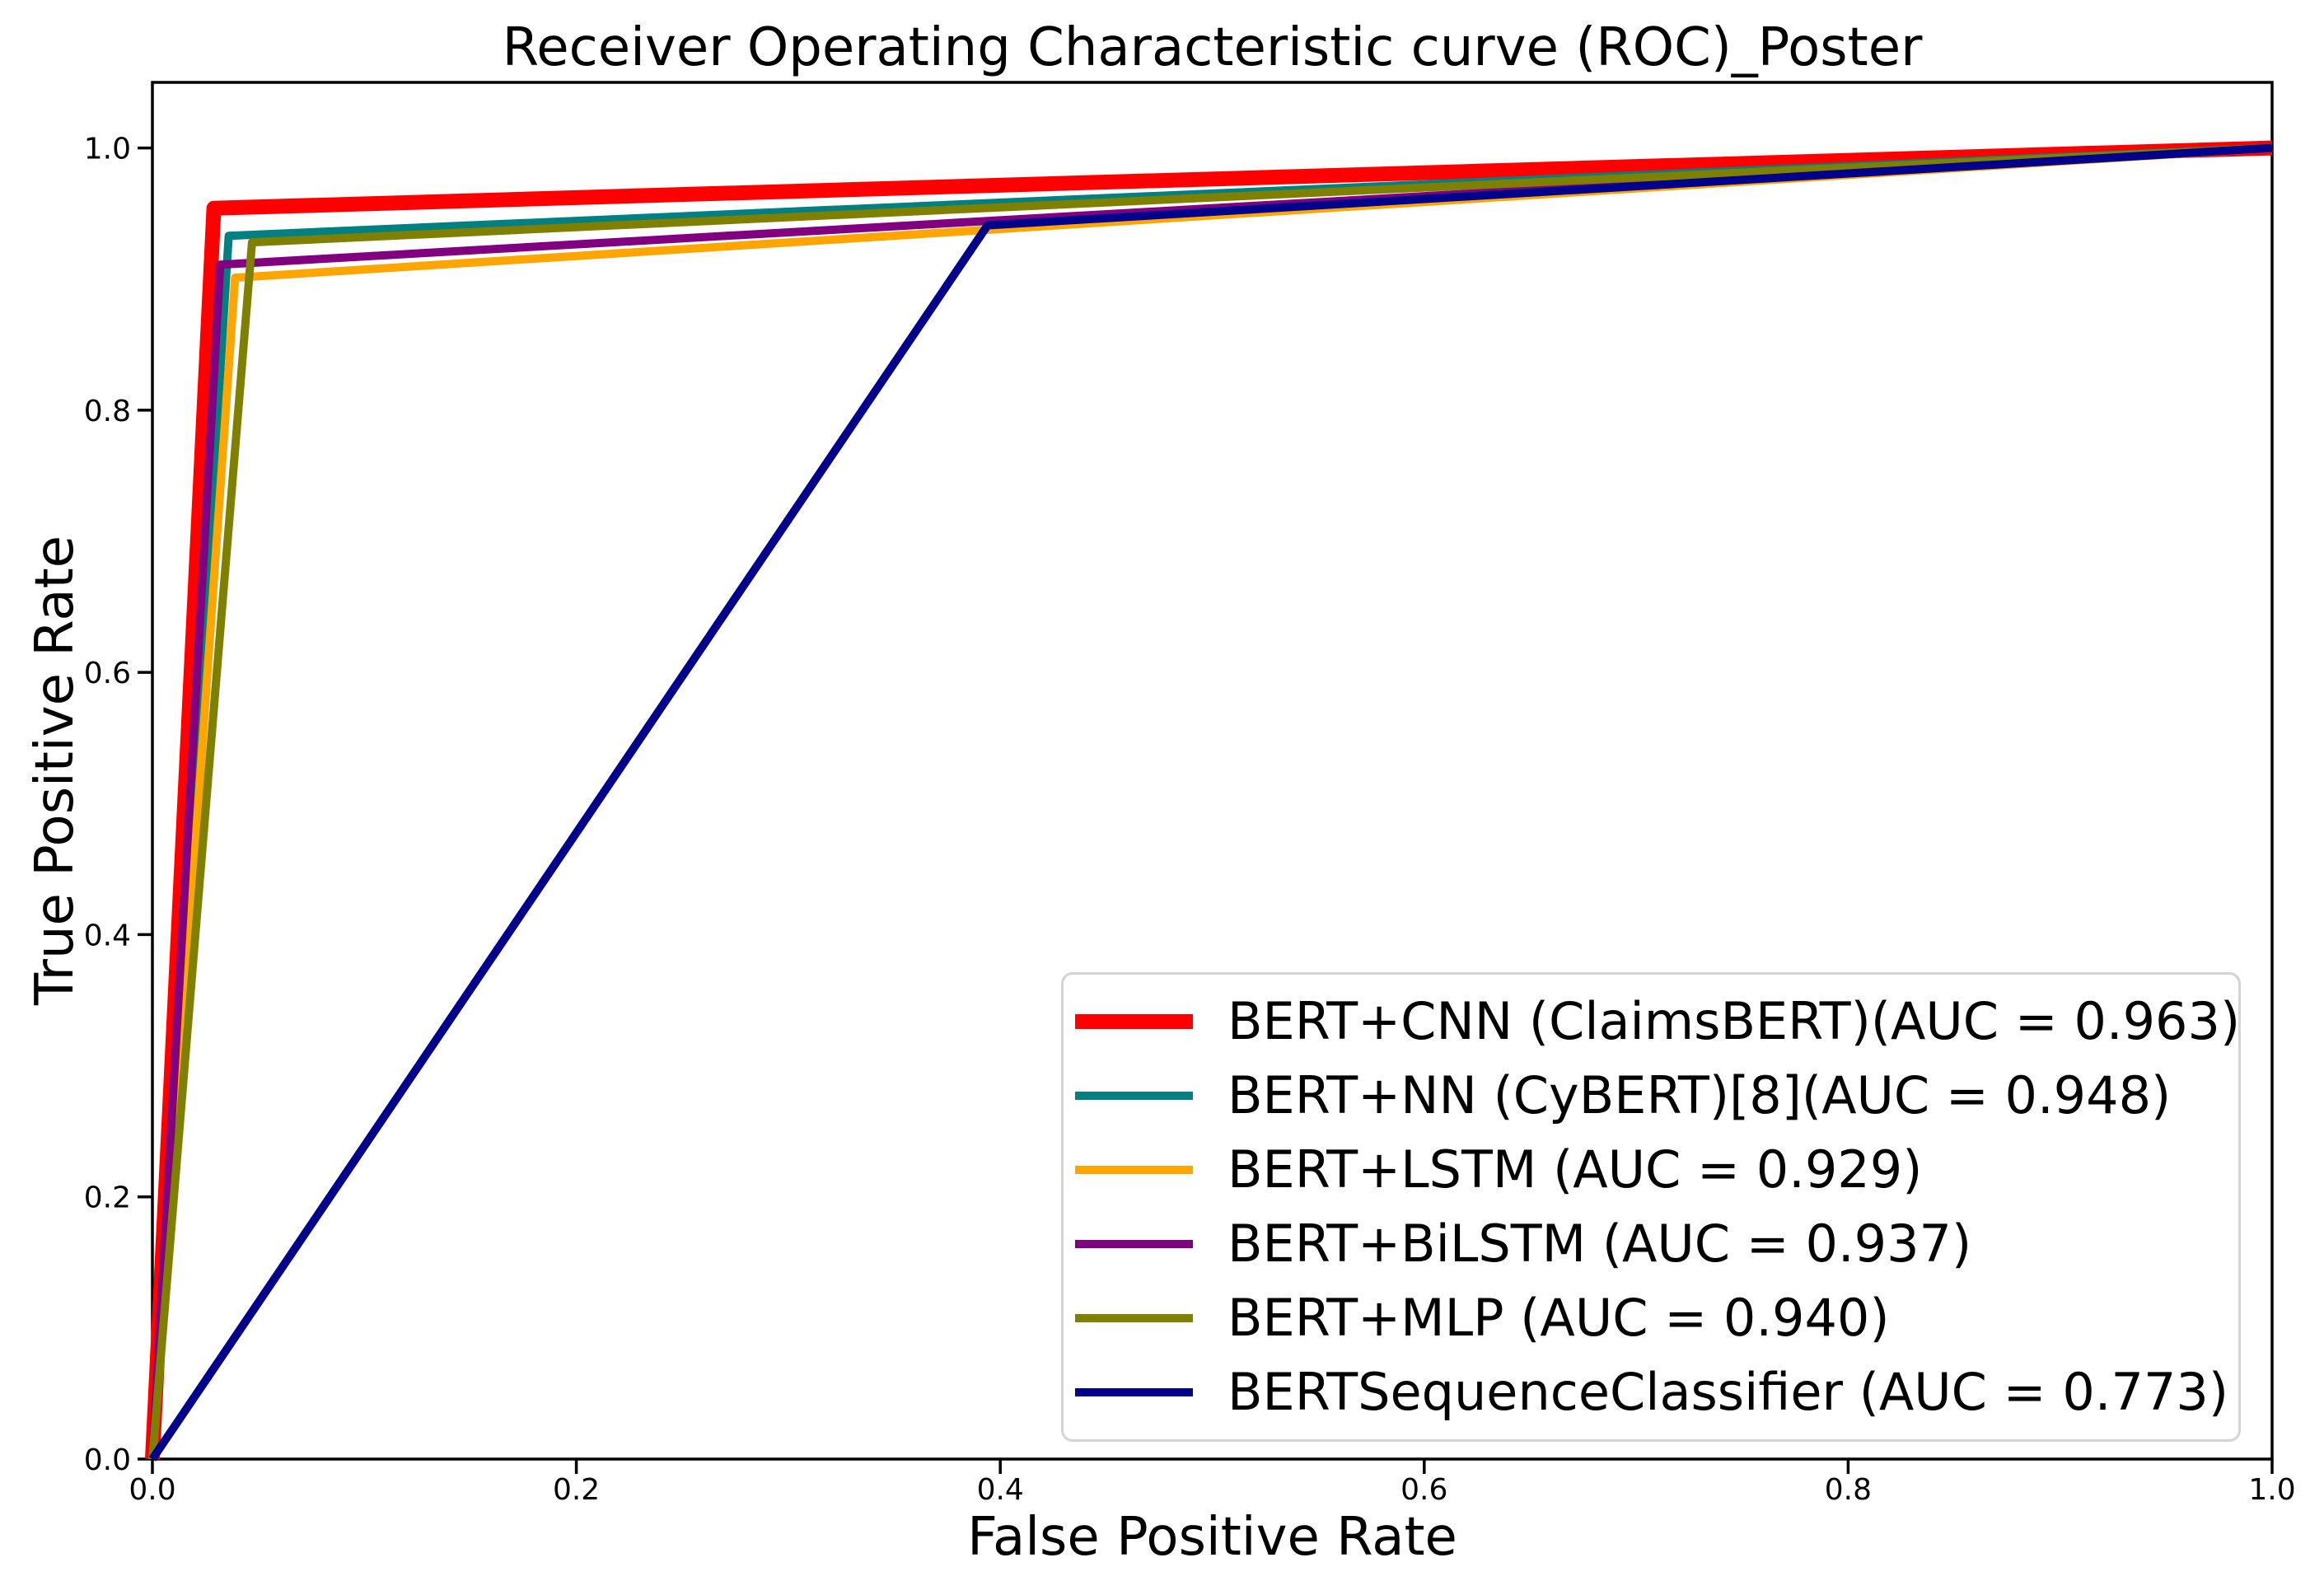 The image size is (2324, 1581). What do you see at coordinates (107, 411) in the screenshot?
I see `y-tick-label: 0.8` at bounding box center [107, 411].